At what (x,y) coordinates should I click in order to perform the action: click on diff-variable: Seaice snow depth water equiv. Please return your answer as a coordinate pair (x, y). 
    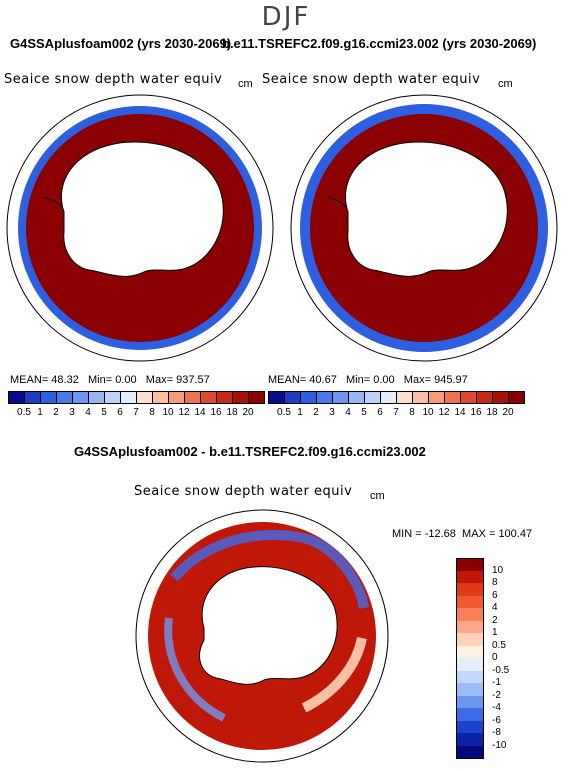
    Looking at the image, I should click on (243, 491).